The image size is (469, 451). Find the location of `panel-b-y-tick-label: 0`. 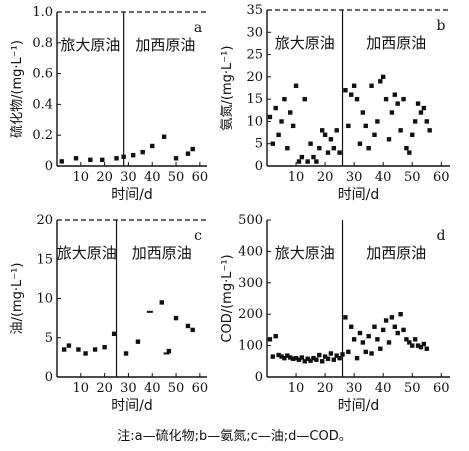

panel-b-y-tick-label: 0 is located at coordinates (259, 166).